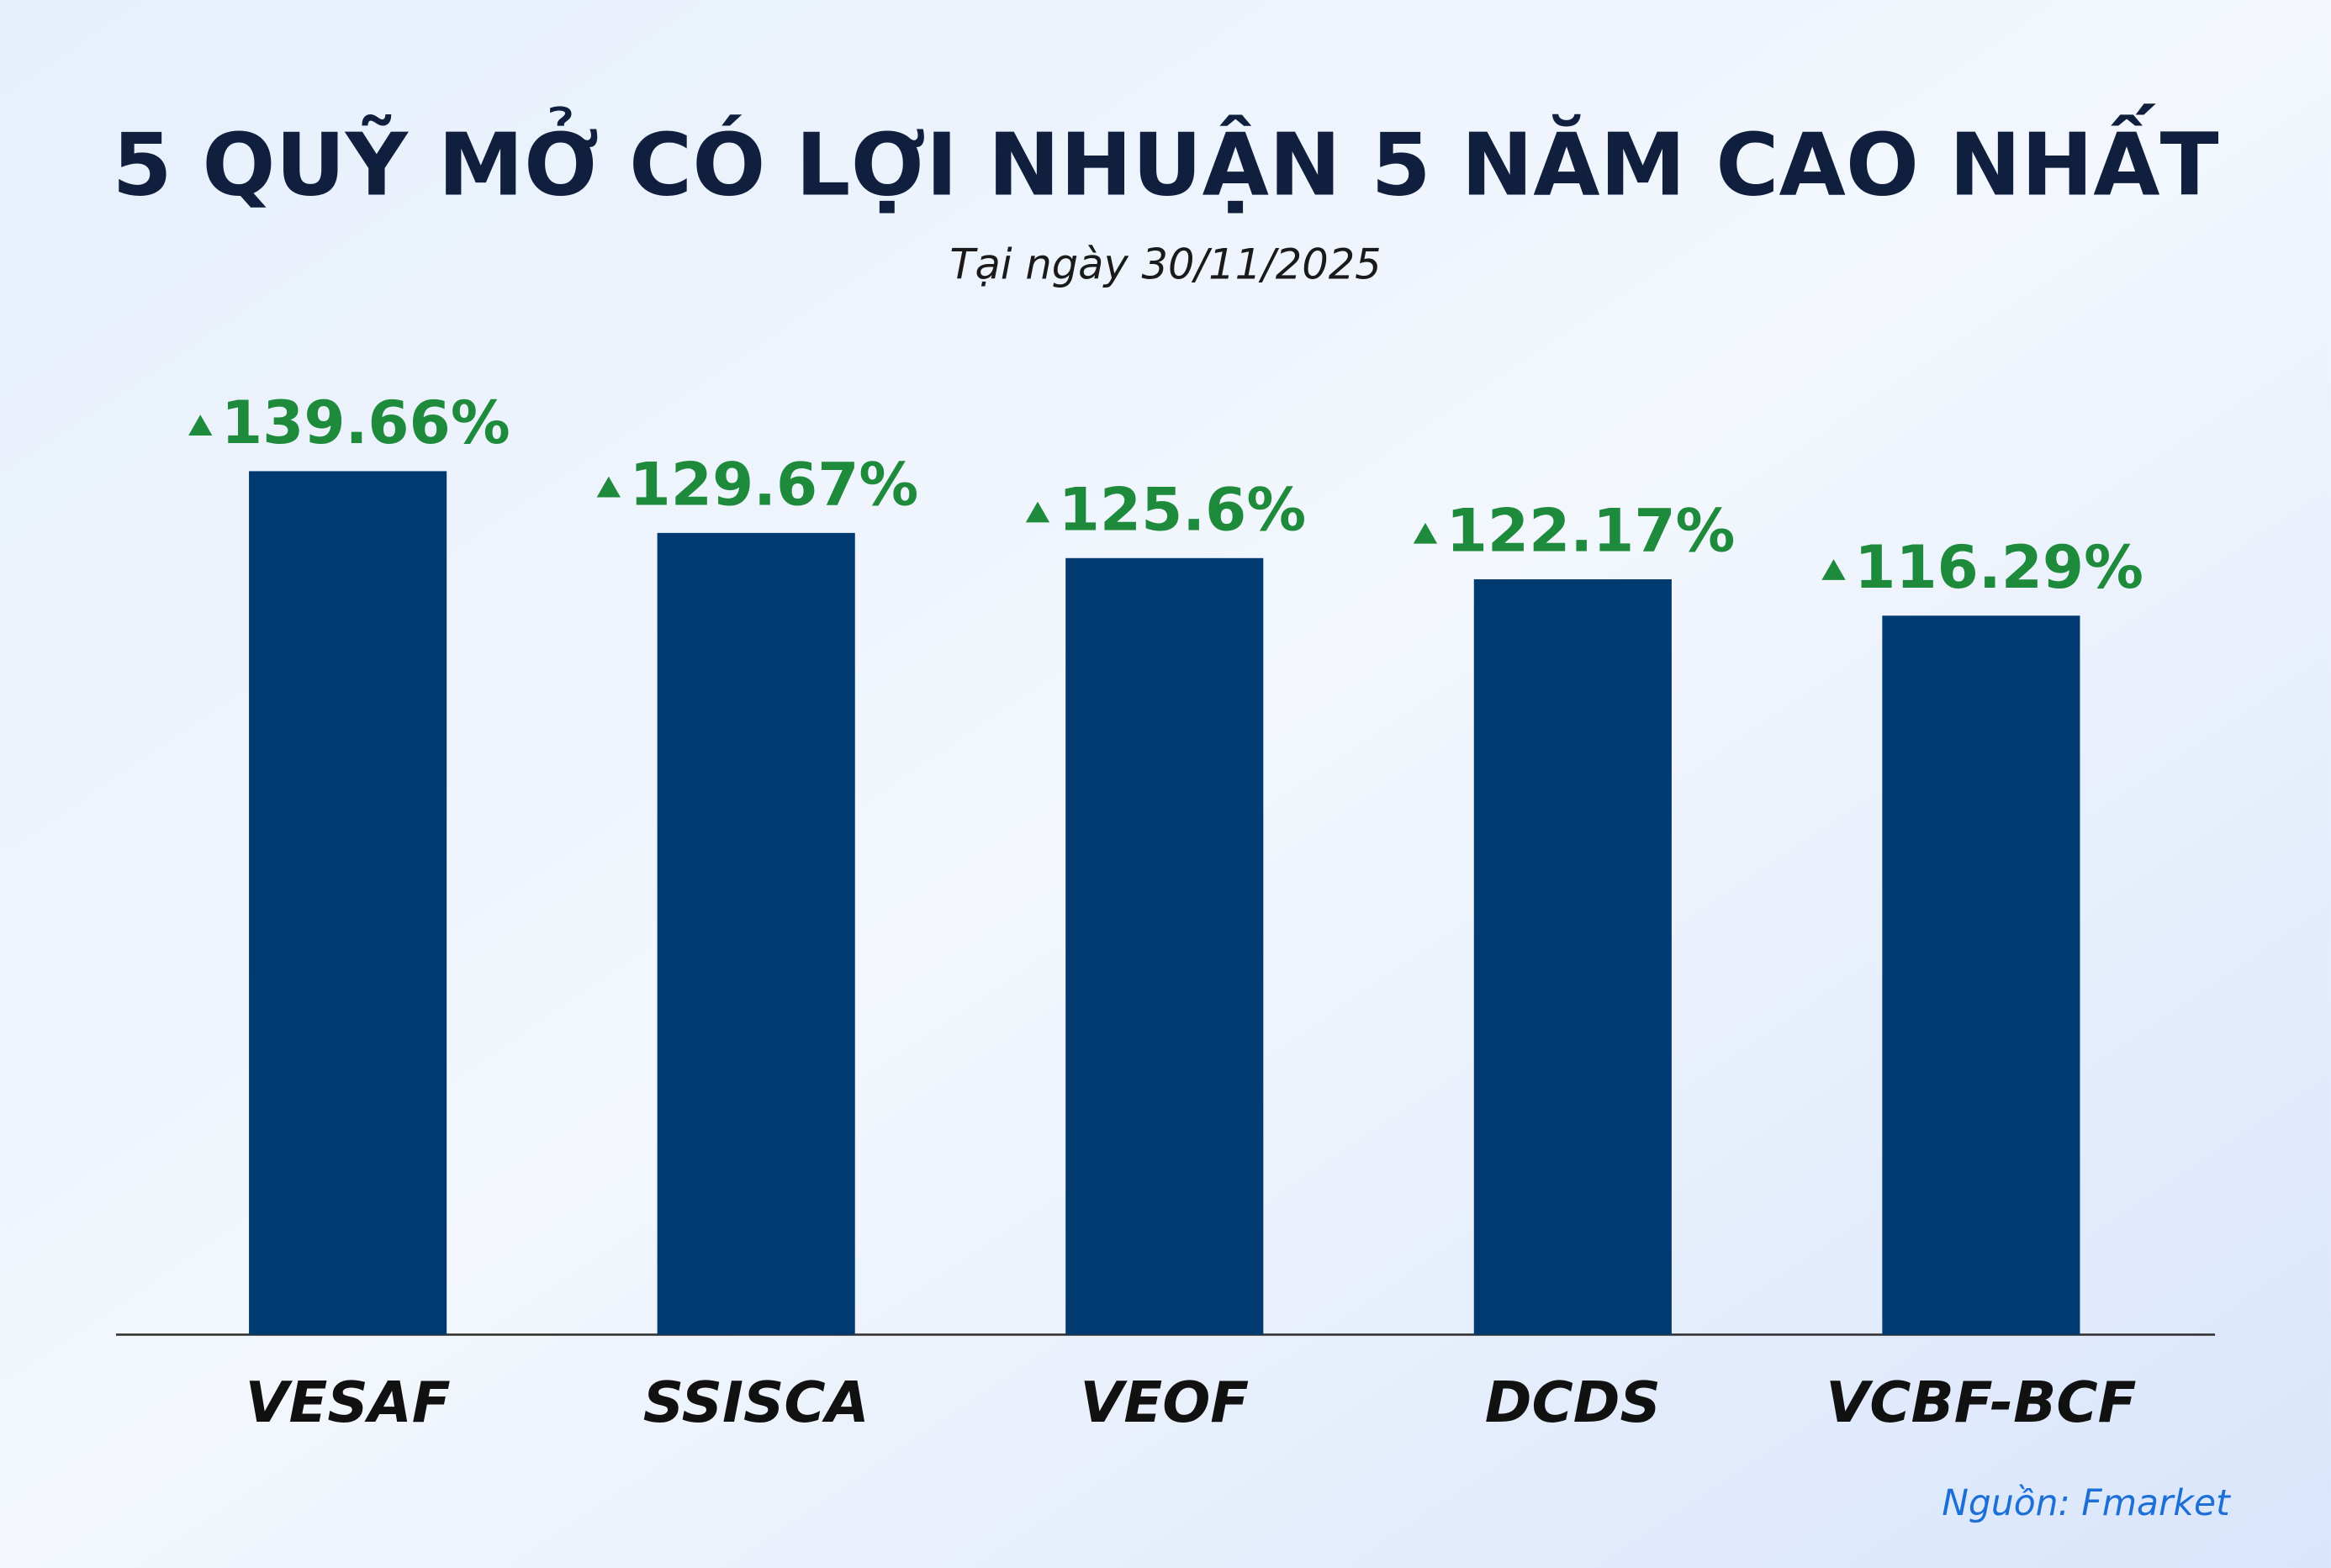  Describe the element at coordinates (1182, 509) in the screenshot. I see `value-label: 125.6%` at that location.